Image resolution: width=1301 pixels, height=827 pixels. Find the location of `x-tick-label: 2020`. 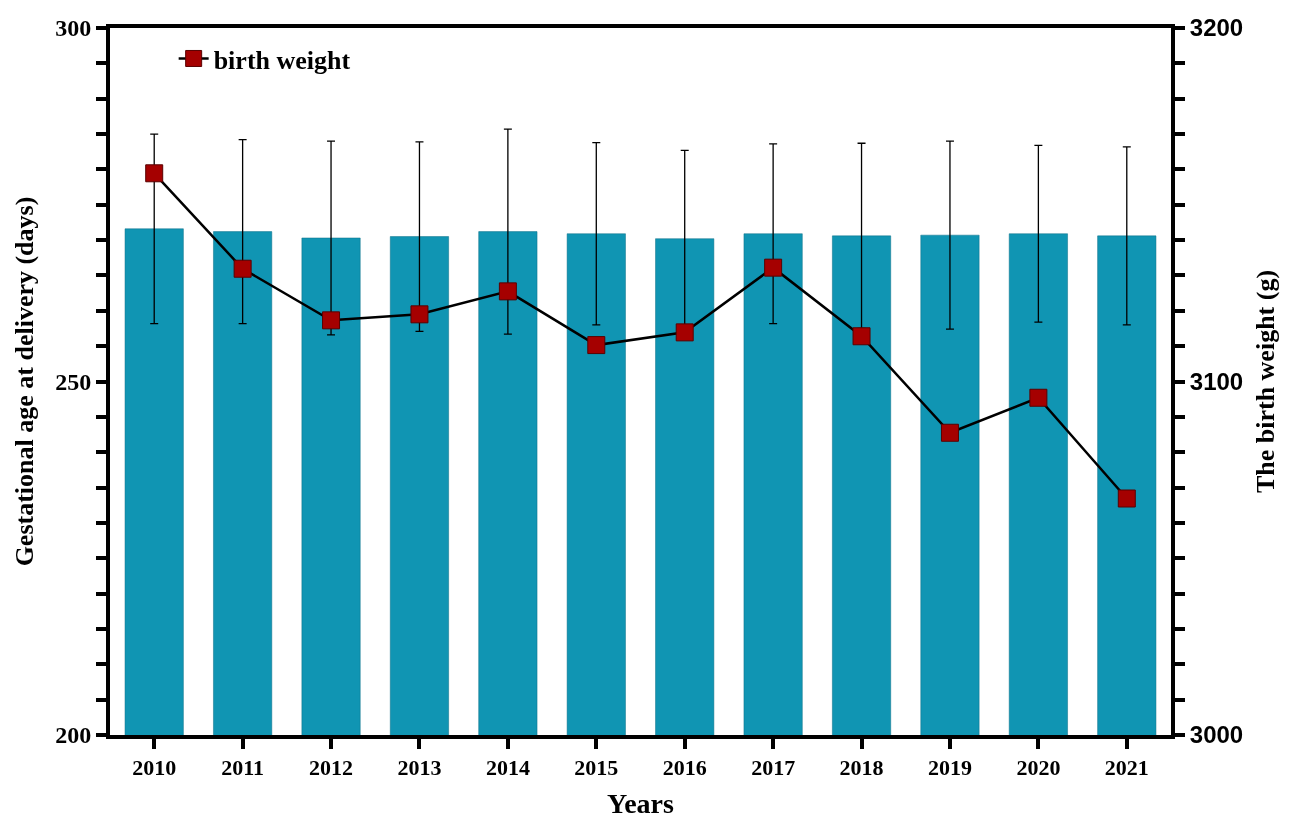

x-tick-label: 2020 is located at coordinates (1038, 768).